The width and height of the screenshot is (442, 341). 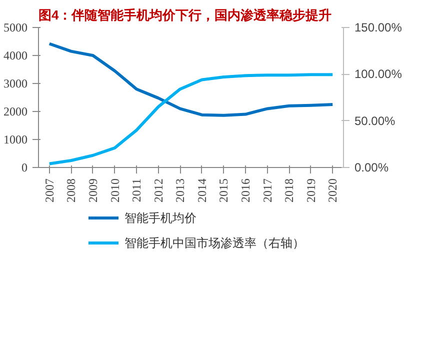 I want to click on x-tick-label: 2011, so click(x=137, y=190).